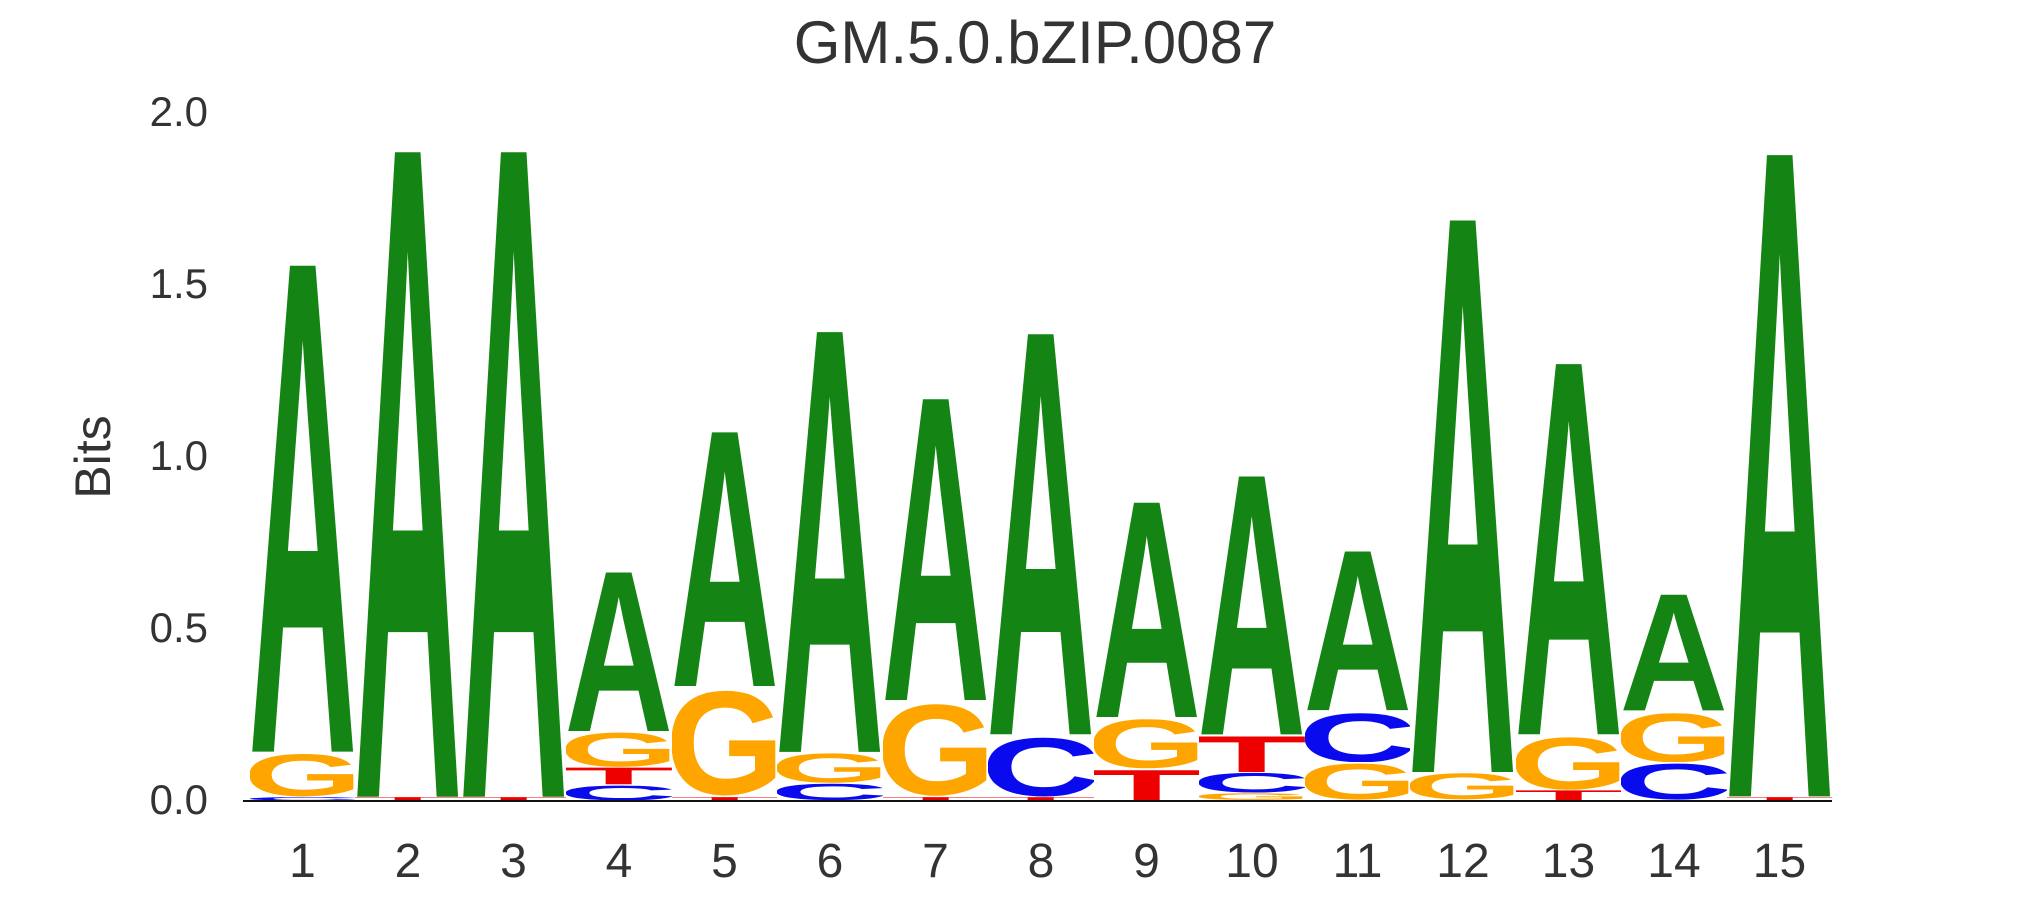 This screenshot has width=2025, height=900. I want to click on logo-letter-A-pos-7: A, so click(936, 543).